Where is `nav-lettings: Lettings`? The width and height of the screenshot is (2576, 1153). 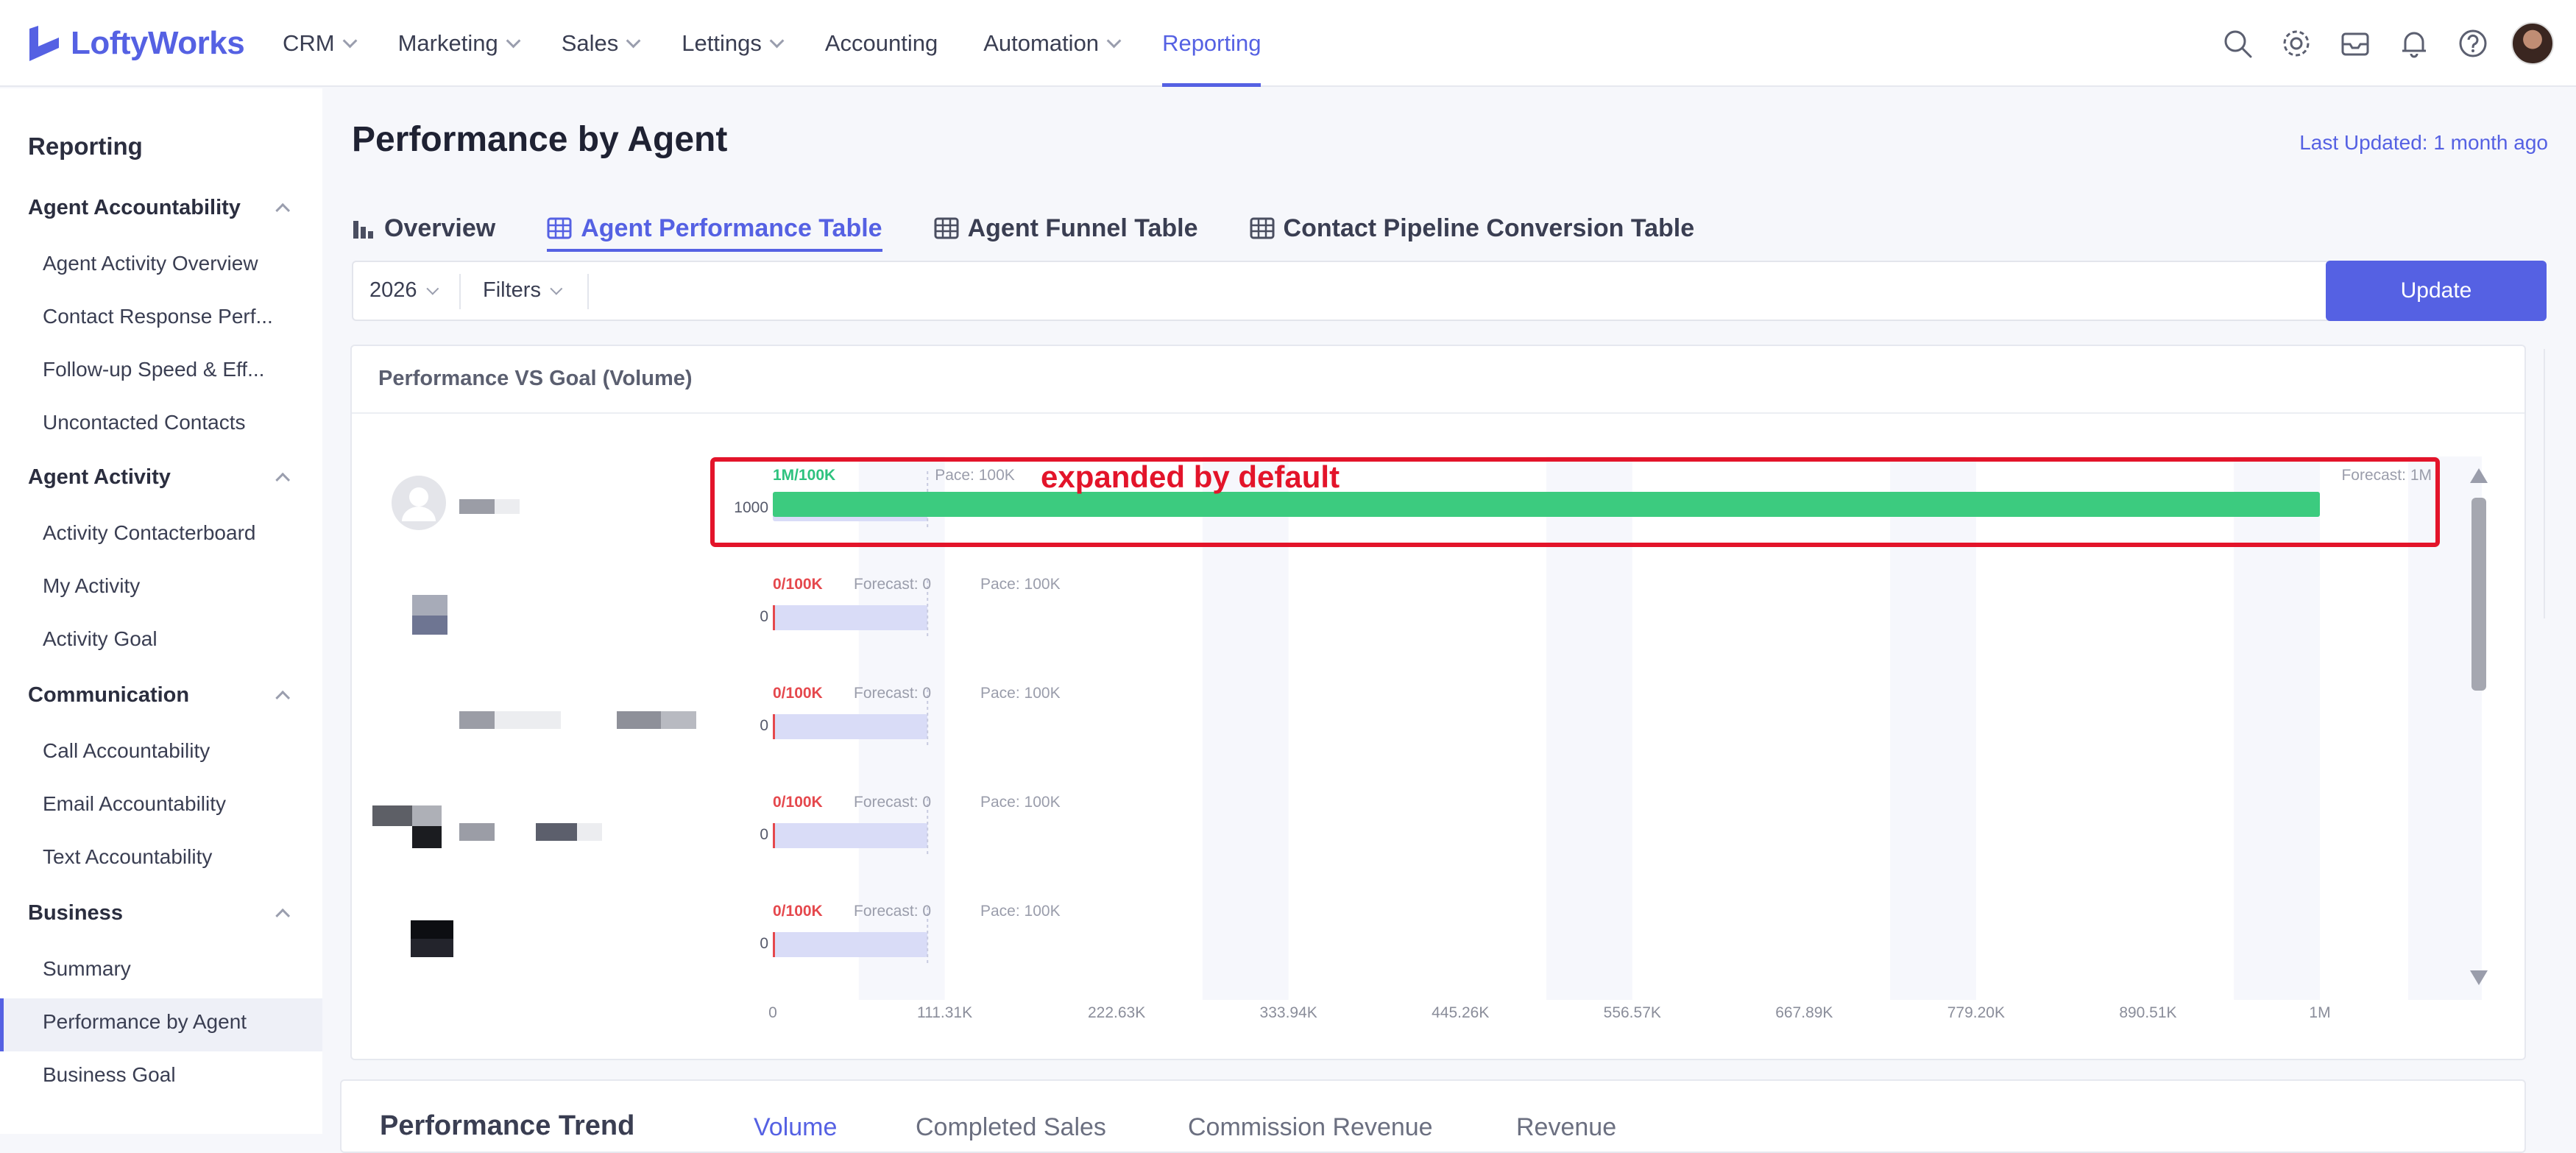 nav-lettings: Lettings is located at coordinates (733, 43).